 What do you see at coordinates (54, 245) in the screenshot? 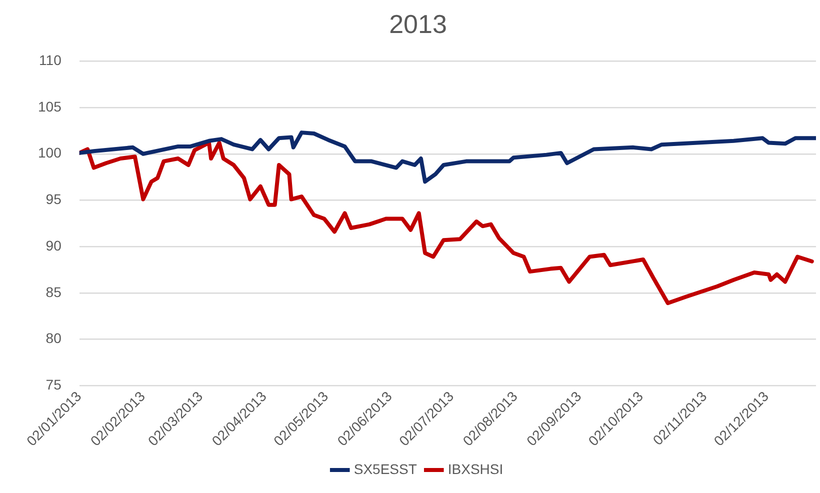
I see `y-tick-label: 90` at bounding box center [54, 245].